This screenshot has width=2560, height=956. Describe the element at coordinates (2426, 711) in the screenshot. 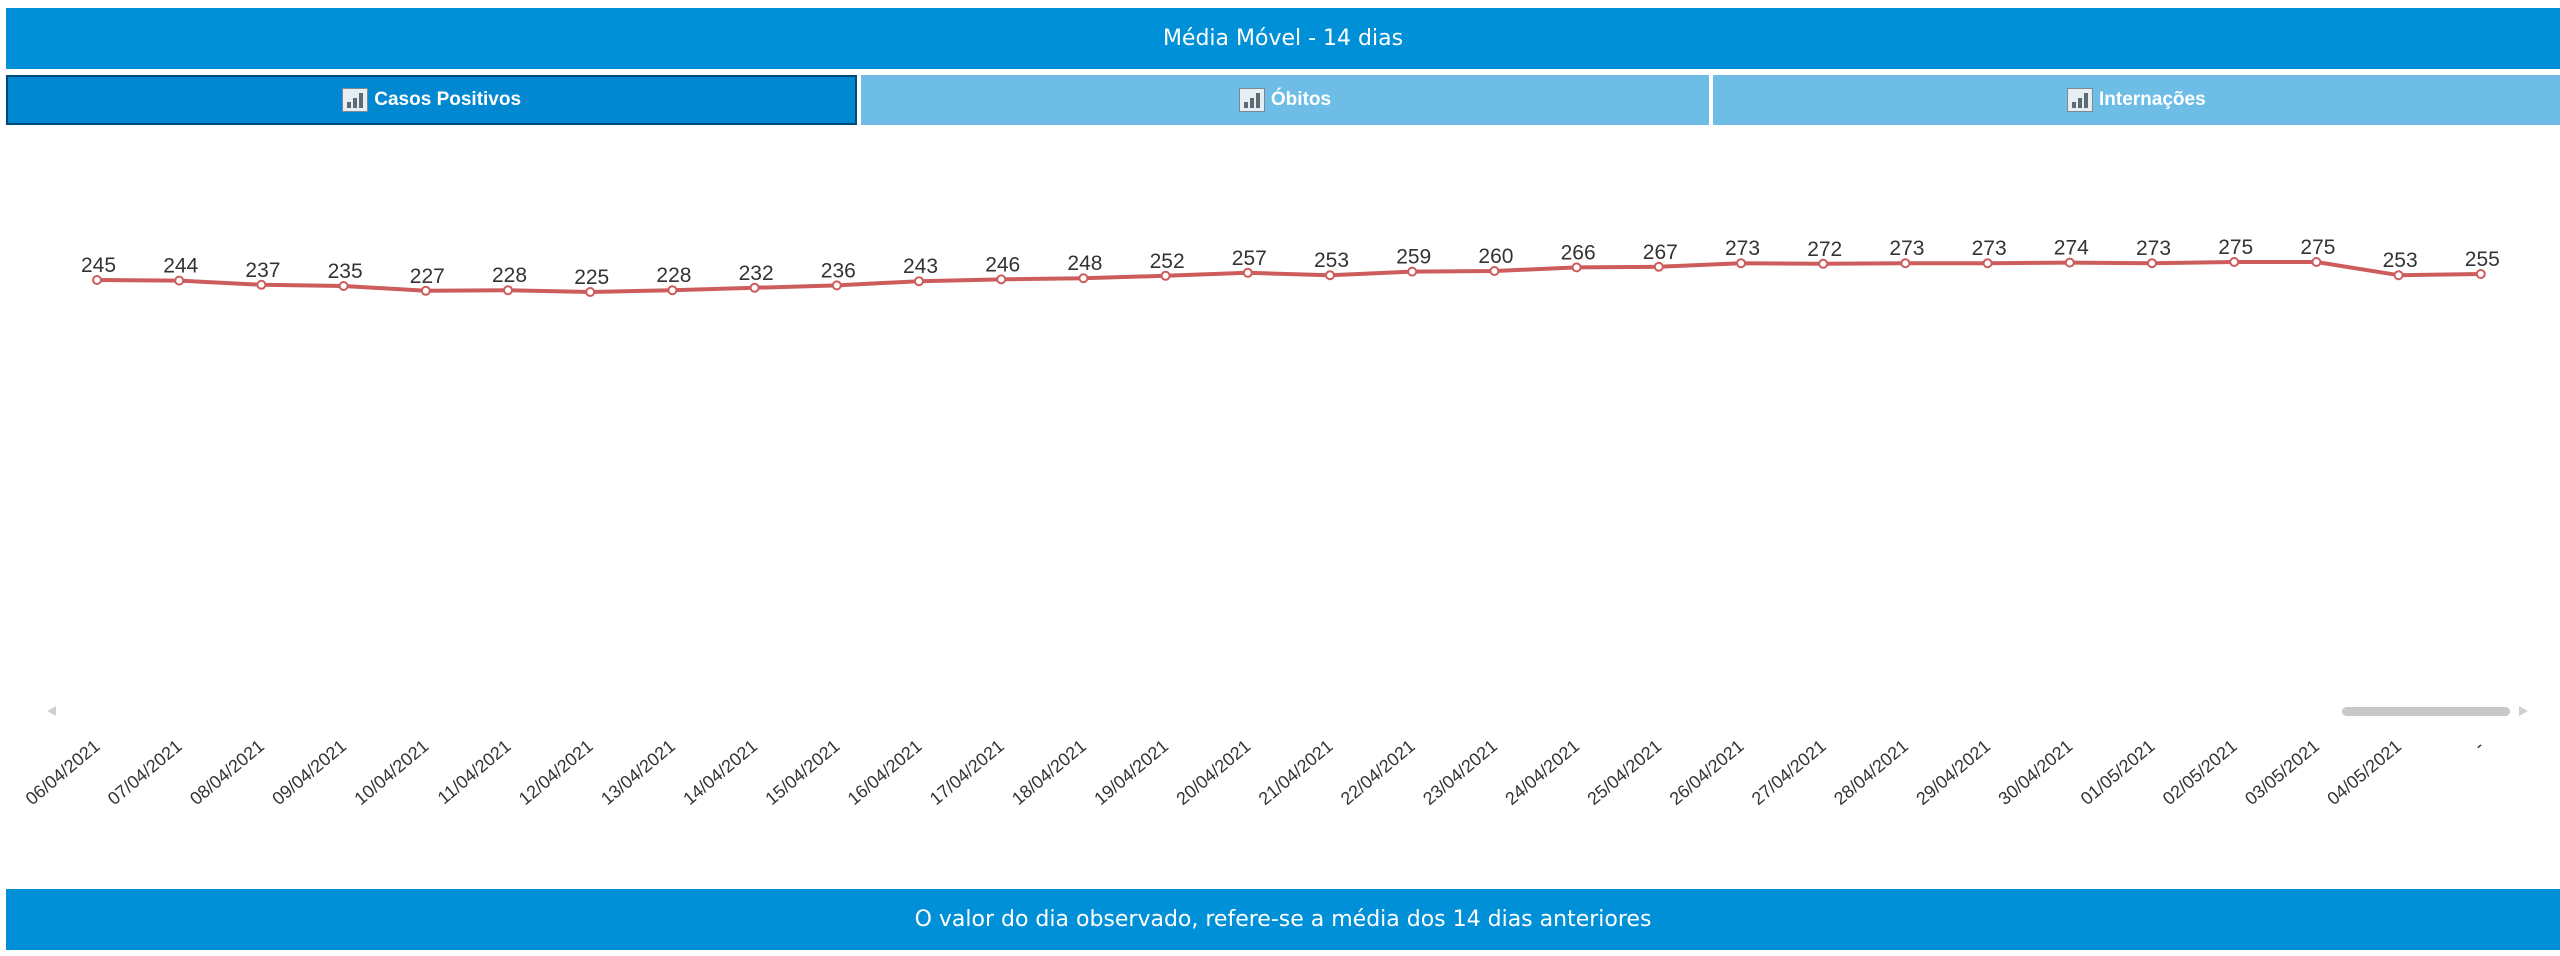

I see `scrollbar-thumb` at that location.